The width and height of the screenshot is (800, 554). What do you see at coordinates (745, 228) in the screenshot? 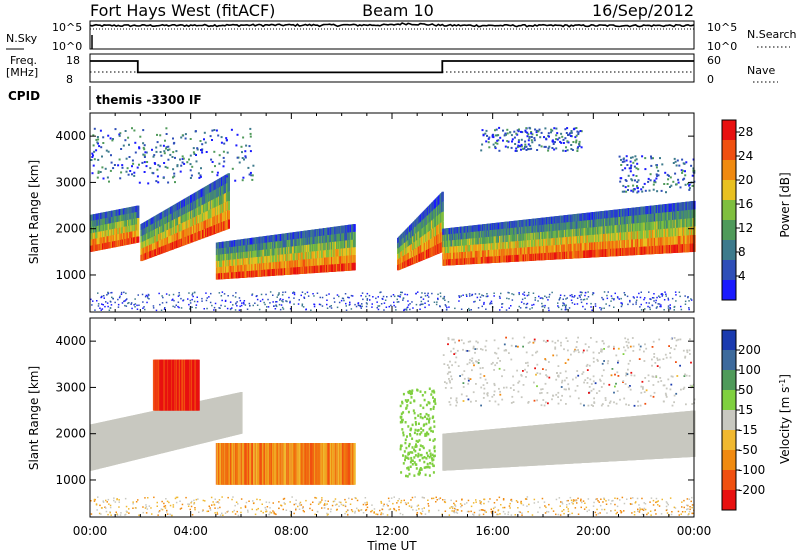
I see `power-colorbar-tick-label: 12` at bounding box center [745, 228].